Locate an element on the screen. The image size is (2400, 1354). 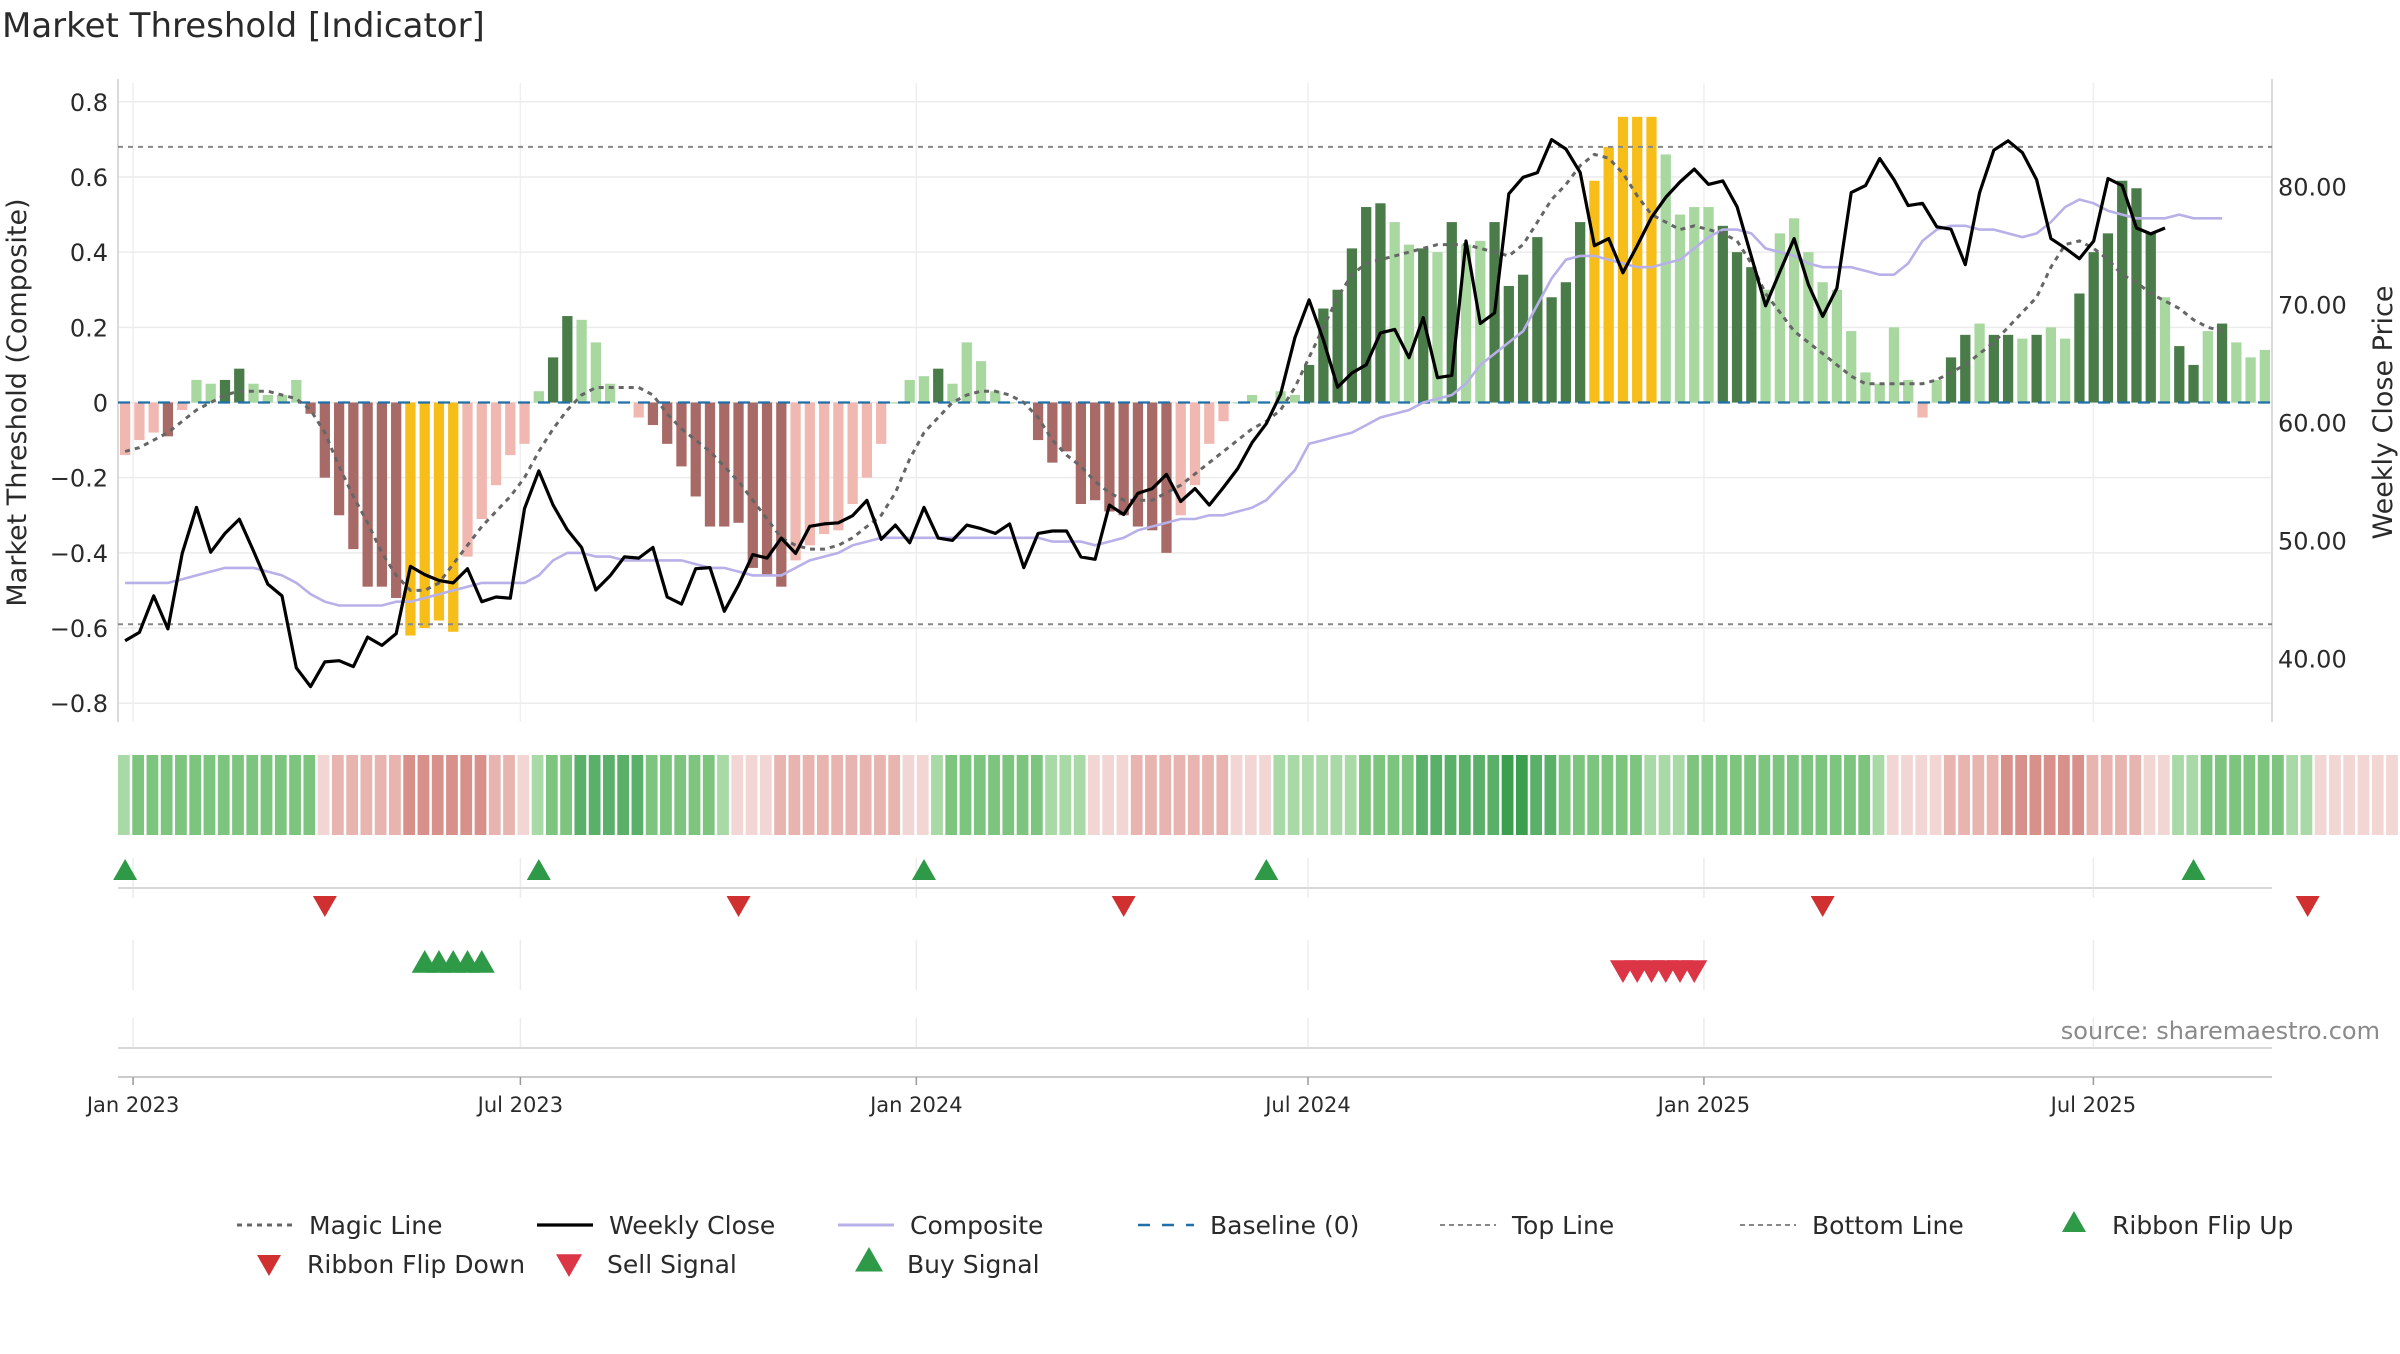
y-tick-label: −0.6 is located at coordinates (79, 629).